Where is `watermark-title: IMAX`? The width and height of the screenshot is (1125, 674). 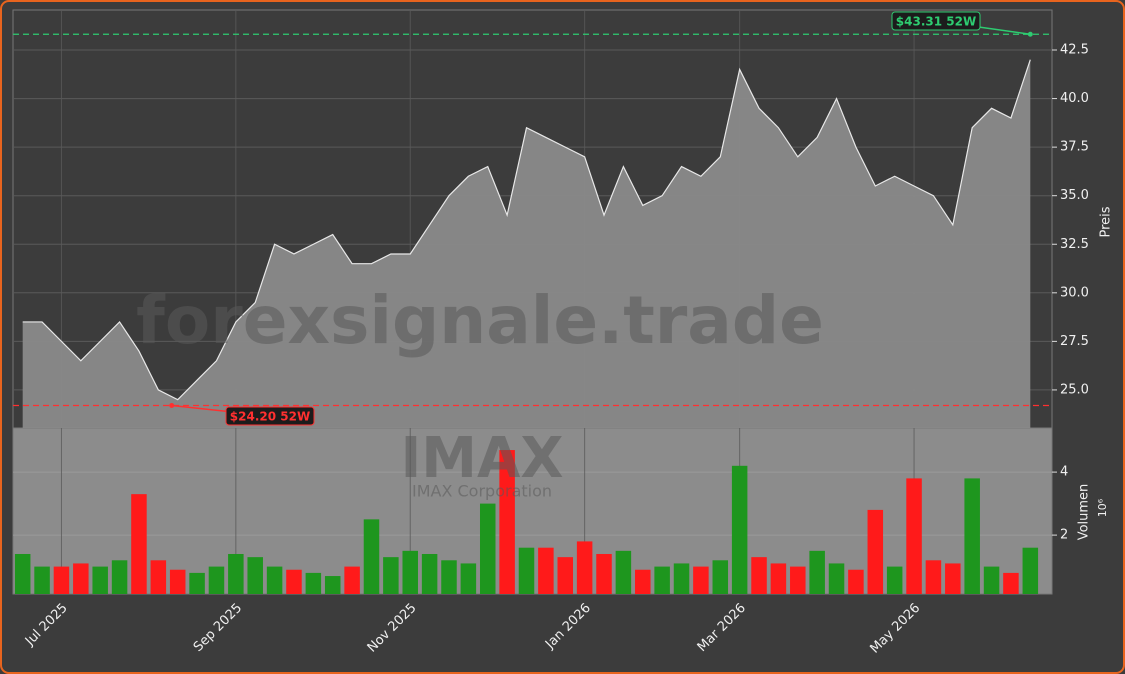 watermark-title: IMAX is located at coordinates (481, 458).